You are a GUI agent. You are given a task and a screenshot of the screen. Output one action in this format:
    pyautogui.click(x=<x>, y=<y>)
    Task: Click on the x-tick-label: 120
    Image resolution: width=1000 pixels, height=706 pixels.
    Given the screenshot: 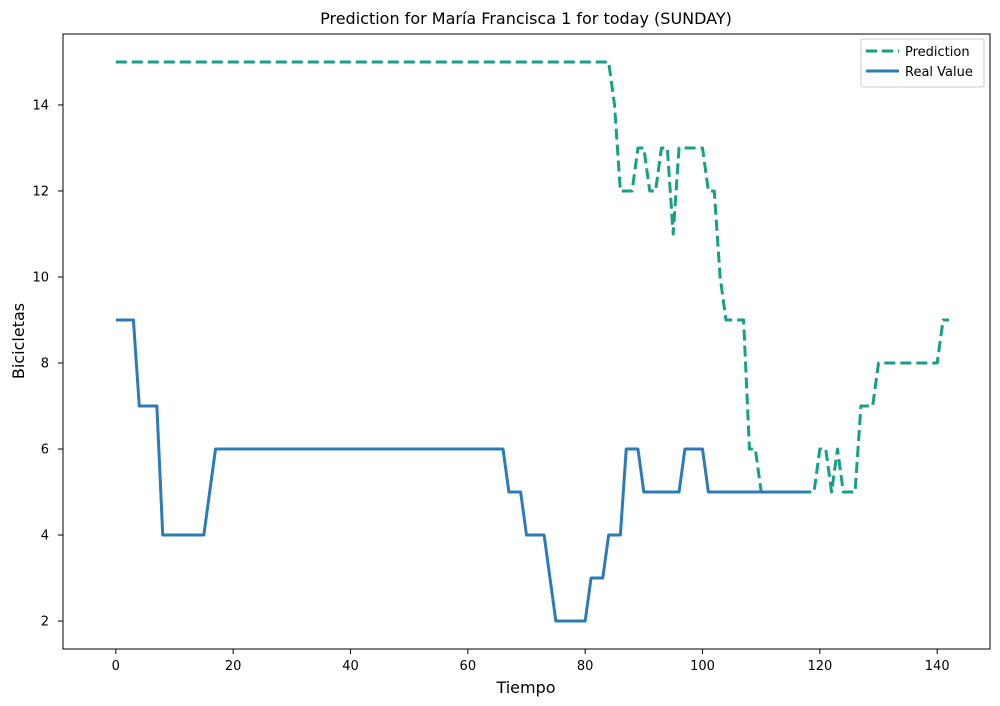 What is the action you would take?
    pyautogui.click(x=819, y=666)
    